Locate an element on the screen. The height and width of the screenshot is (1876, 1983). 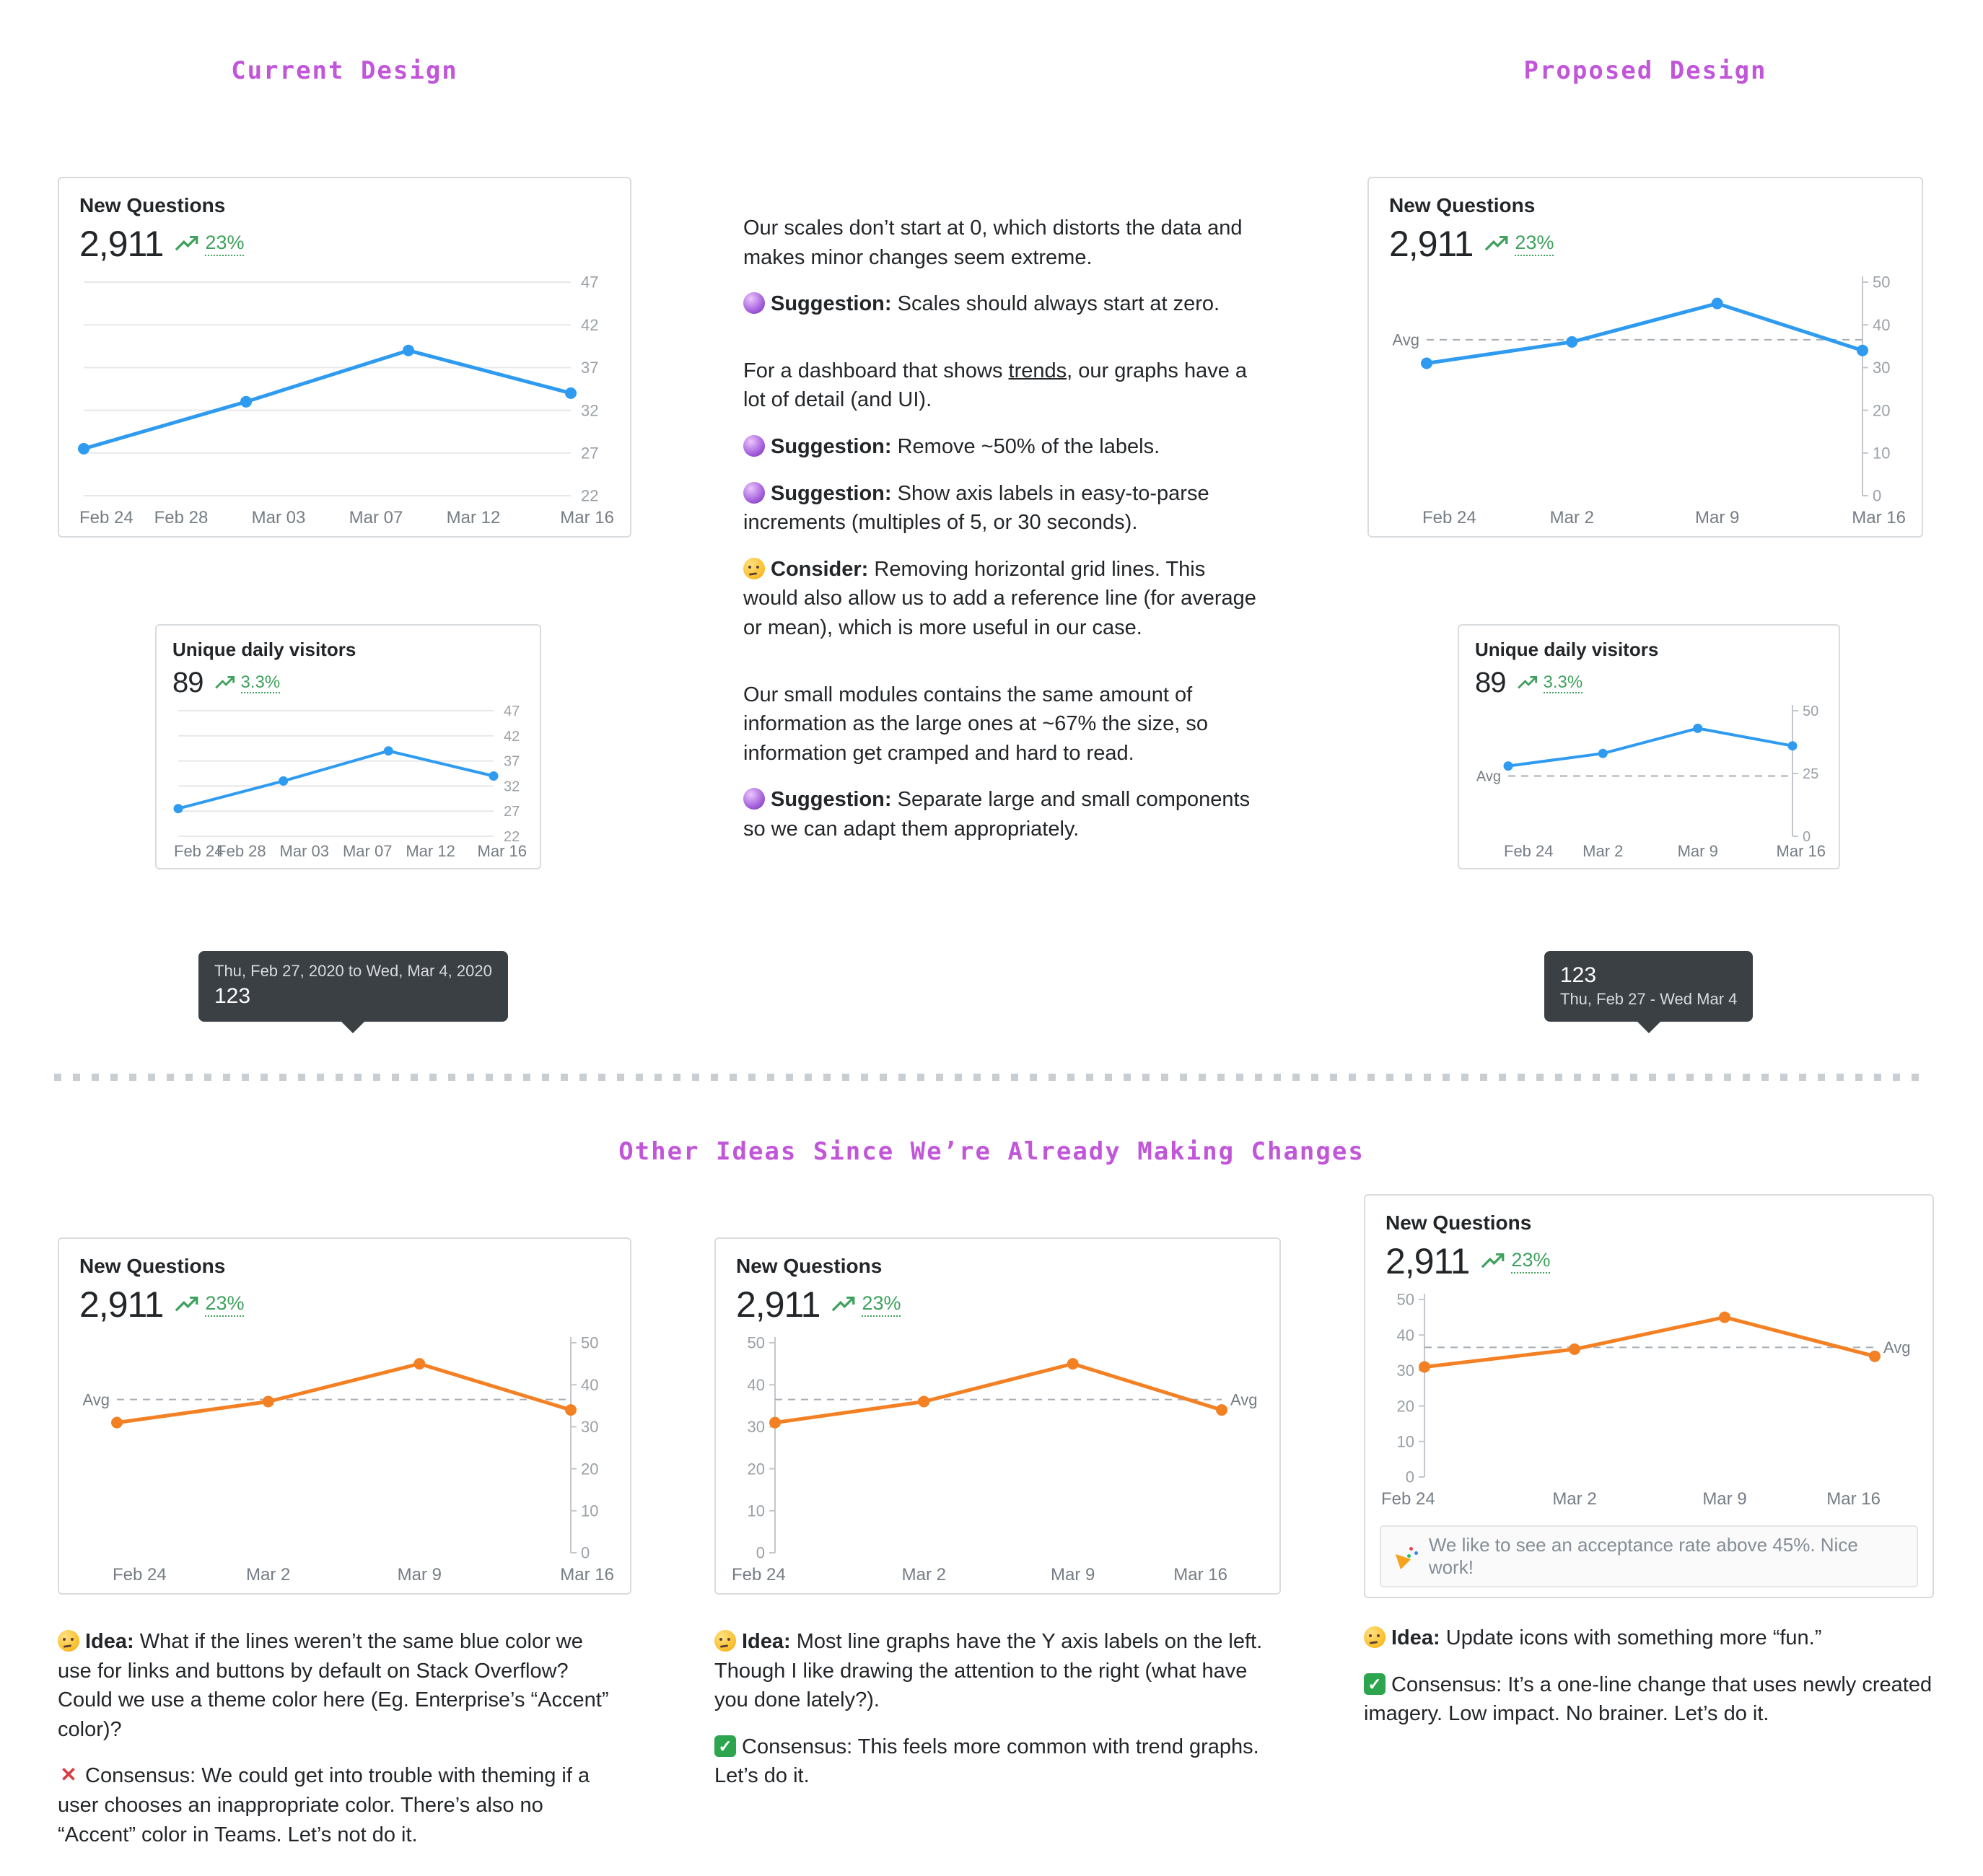
svg-text: 10 is located at coordinates (1405, 1442).